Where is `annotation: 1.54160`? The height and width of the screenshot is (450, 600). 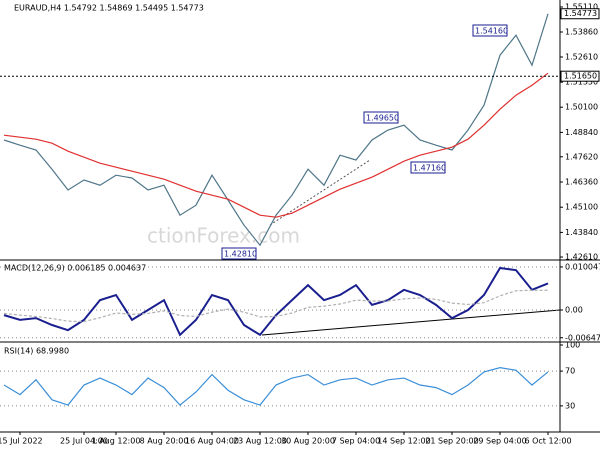
annotation: 1.54160 is located at coordinates (491, 31).